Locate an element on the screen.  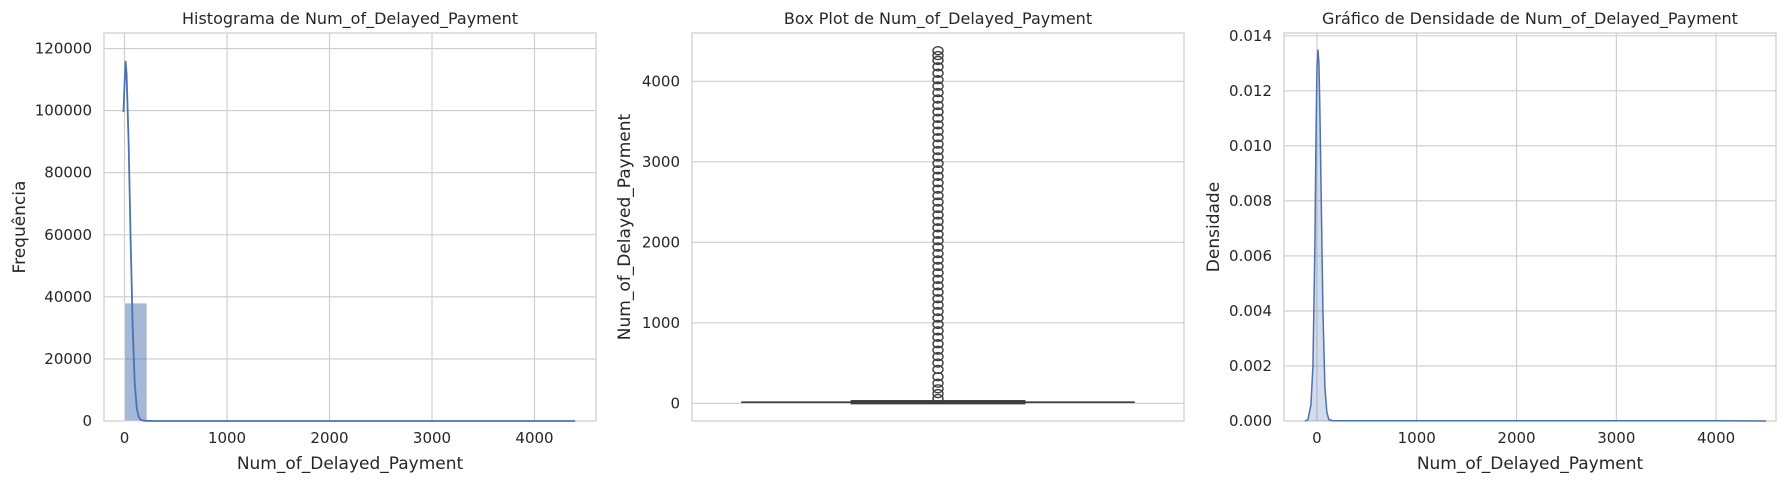
histogram-x-tick-label: 1000 is located at coordinates (227, 438).